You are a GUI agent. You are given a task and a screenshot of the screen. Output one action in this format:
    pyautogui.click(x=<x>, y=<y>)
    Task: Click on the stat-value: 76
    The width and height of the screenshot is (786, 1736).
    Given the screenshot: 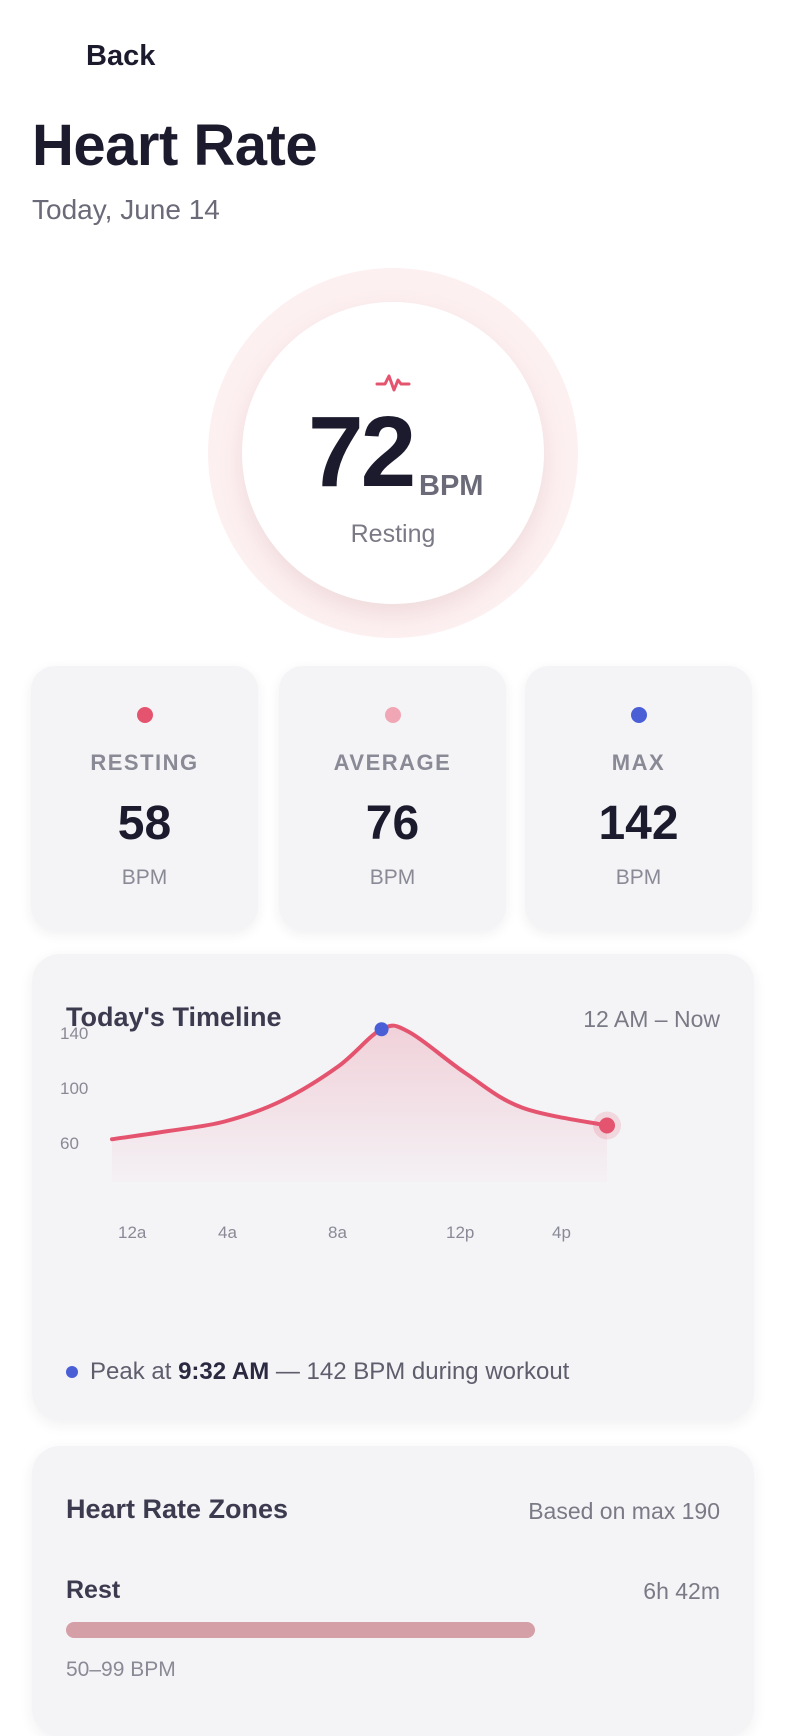 What is the action you would take?
    pyautogui.click(x=392, y=823)
    